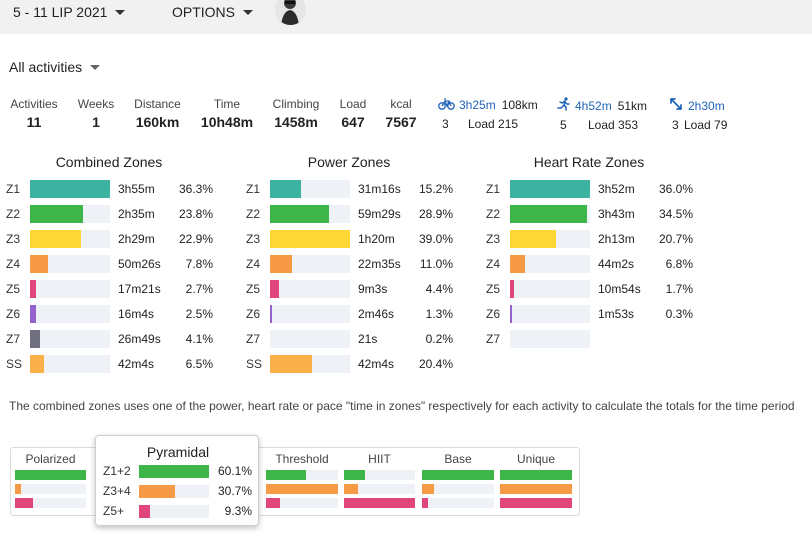  Describe the element at coordinates (199, 364) in the screenshot. I see `zone-percent: 6.5%` at that location.